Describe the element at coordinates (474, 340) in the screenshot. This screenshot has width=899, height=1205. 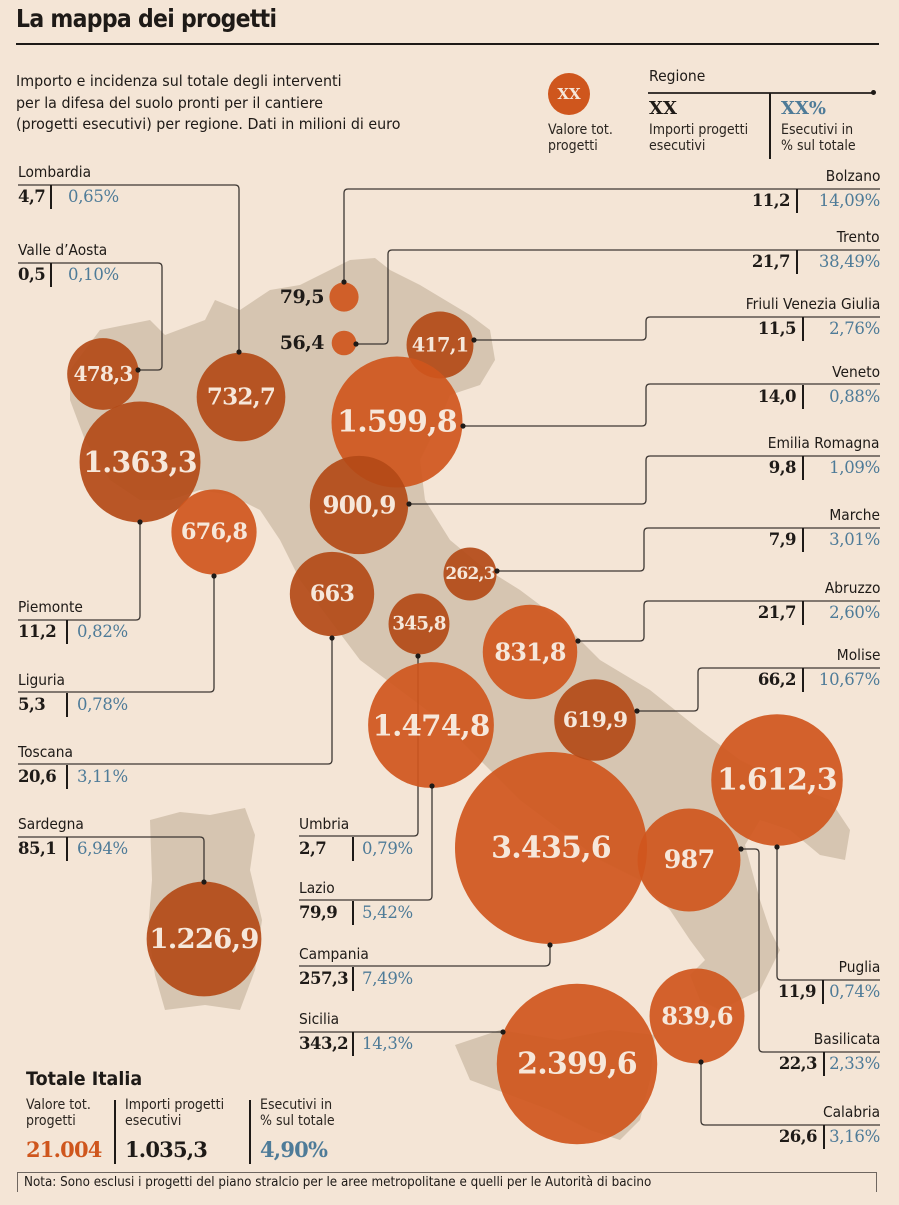
I see `leader-dot-friuli` at that location.